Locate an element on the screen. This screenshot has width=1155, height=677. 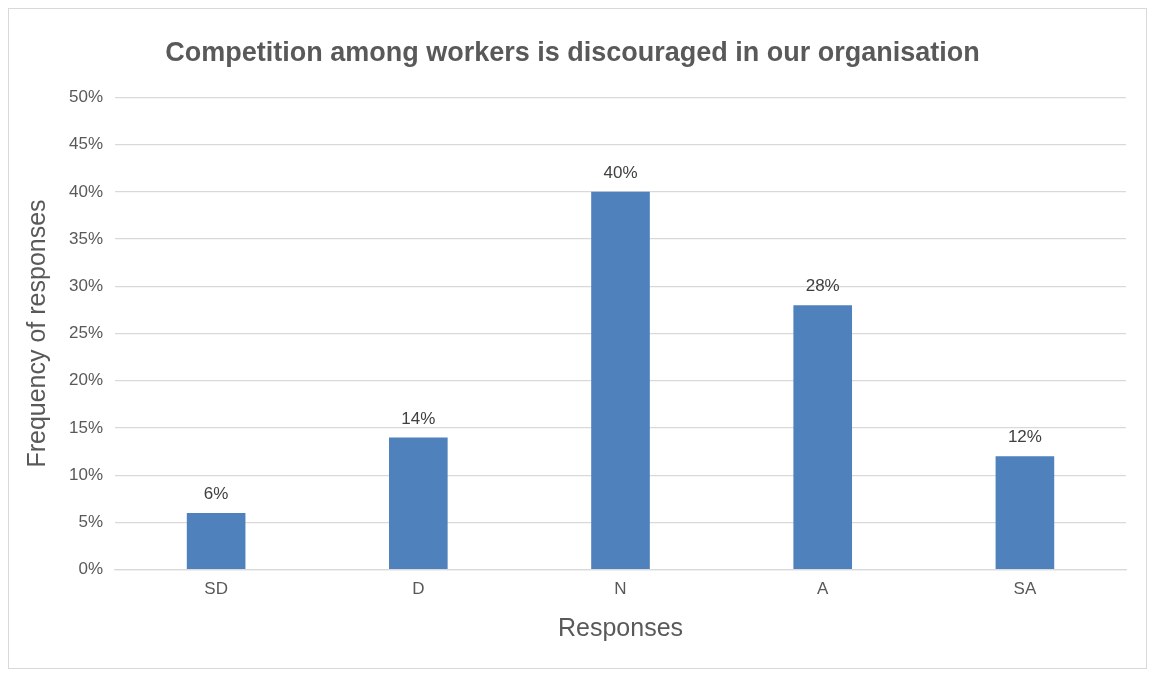
x-tick-label: N is located at coordinates (620, 589).